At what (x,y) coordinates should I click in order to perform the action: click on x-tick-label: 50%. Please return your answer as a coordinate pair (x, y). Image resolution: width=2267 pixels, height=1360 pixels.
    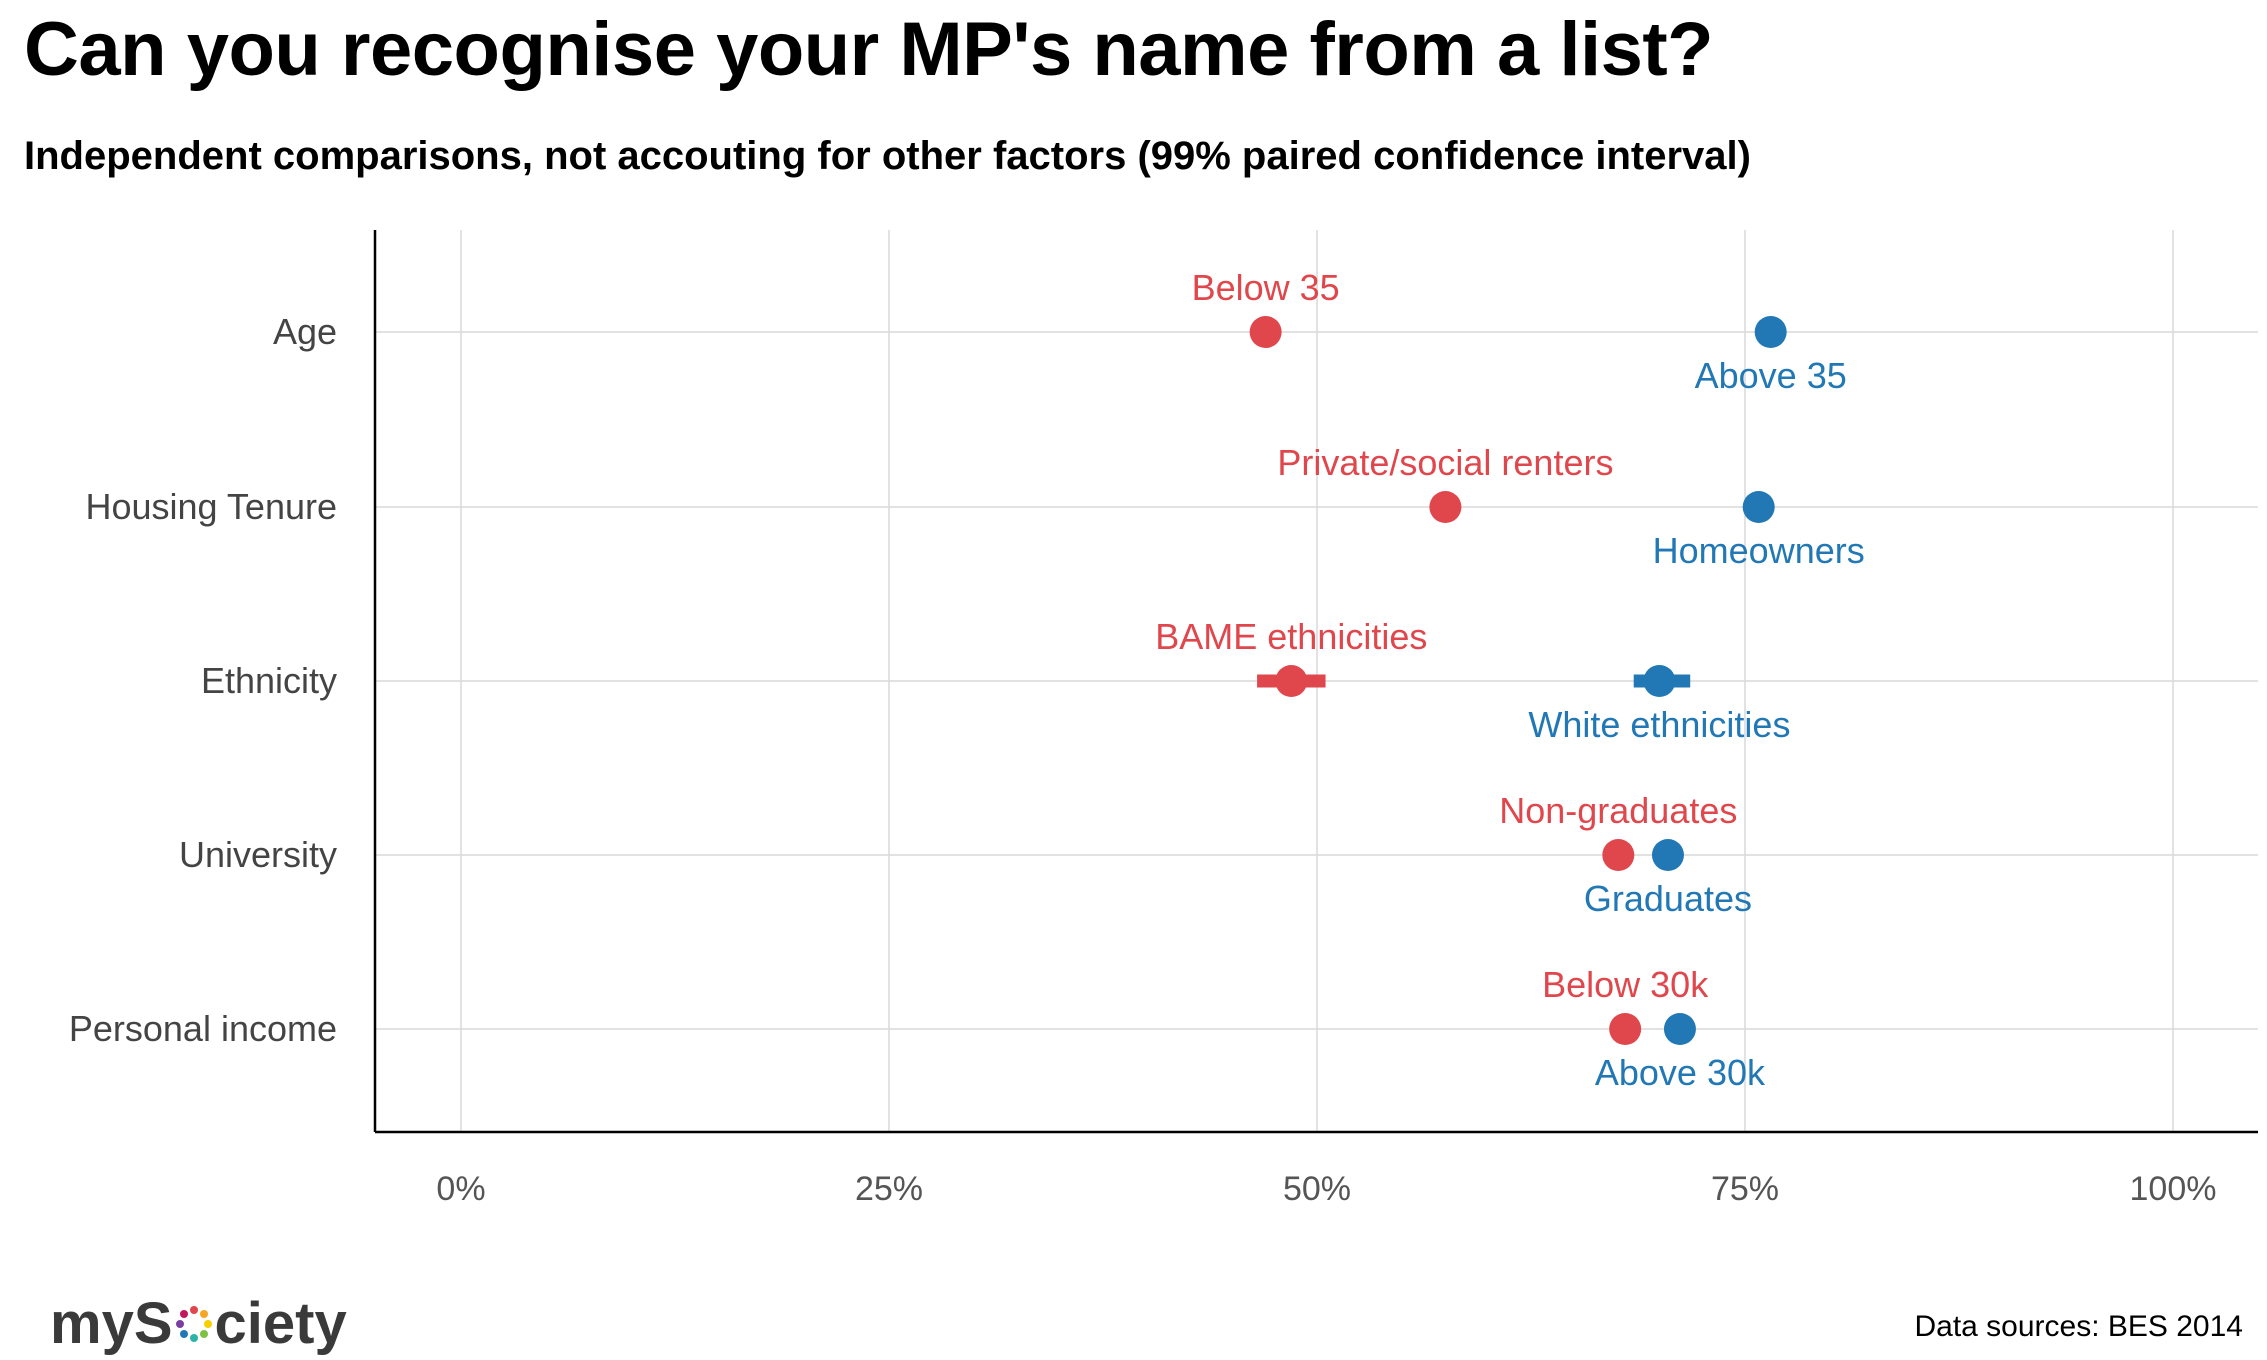
    Looking at the image, I should click on (1317, 1189).